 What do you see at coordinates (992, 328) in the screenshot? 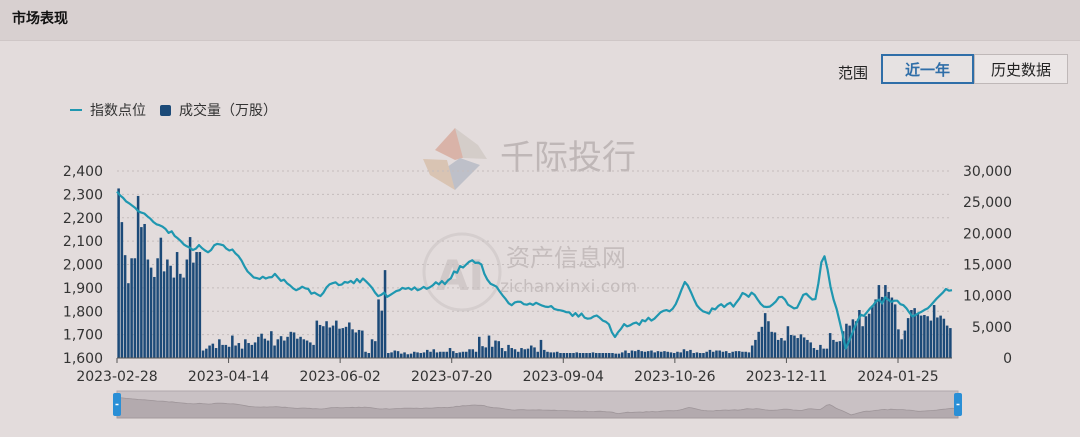
I see `y-right-tick-label: 5,000` at bounding box center [992, 328].